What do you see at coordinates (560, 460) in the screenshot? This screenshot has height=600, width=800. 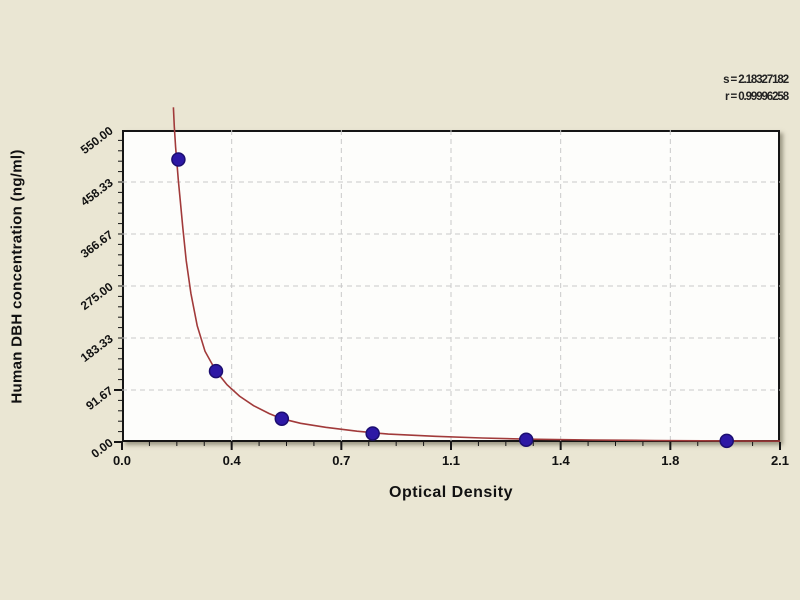 I see `x-tick-label: 1.4` at bounding box center [560, 460].